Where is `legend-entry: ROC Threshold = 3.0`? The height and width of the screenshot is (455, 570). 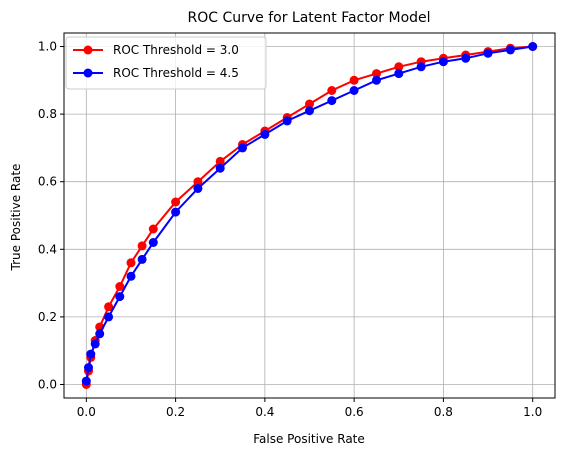 legend-entry: ROC Threshold = 3.0 is located at coordinates (156, 50).